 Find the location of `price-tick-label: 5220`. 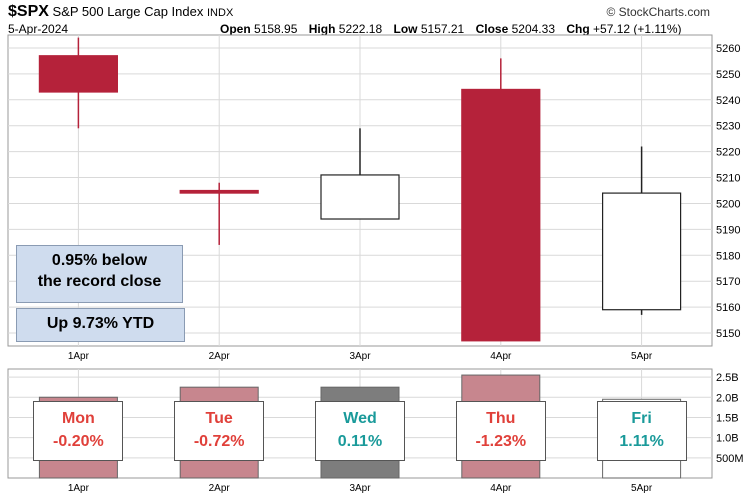

price-tick-label: 5220 is located at coordinates (728, 153).